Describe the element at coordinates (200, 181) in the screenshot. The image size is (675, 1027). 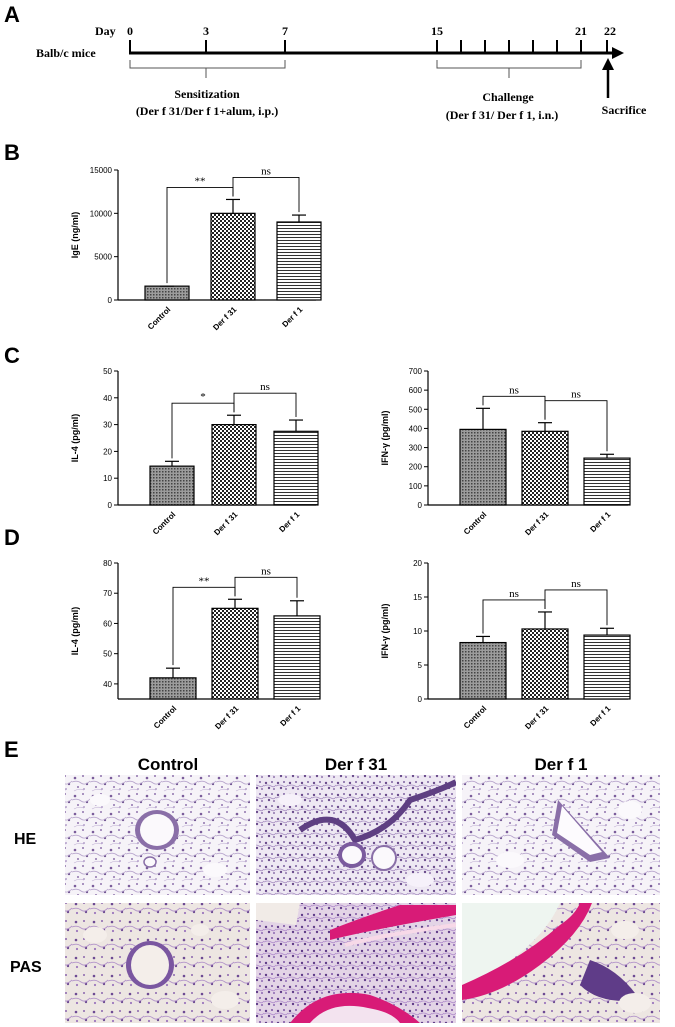
I see `significance-label: **` at that location.